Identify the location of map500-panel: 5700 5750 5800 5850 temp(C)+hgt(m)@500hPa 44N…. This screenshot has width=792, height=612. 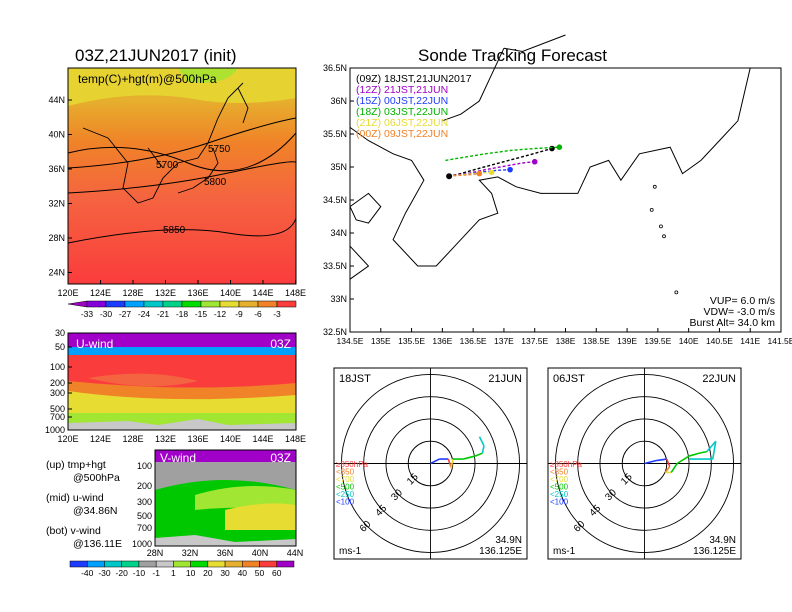
(177, 193).